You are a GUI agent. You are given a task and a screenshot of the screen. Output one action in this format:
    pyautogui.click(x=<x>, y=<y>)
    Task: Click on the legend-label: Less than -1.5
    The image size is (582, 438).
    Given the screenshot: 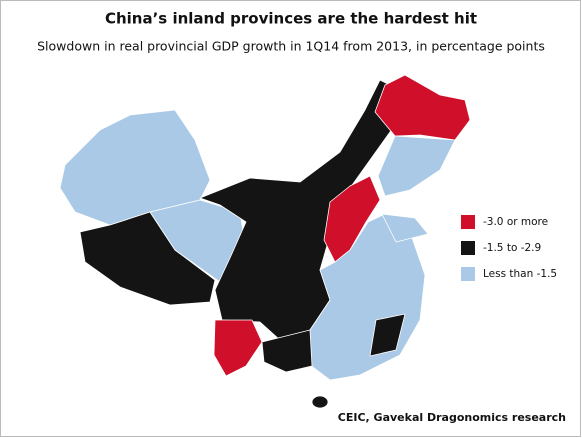 What is the action you would take?
    pyautogui.click(x=520, y=274)
    